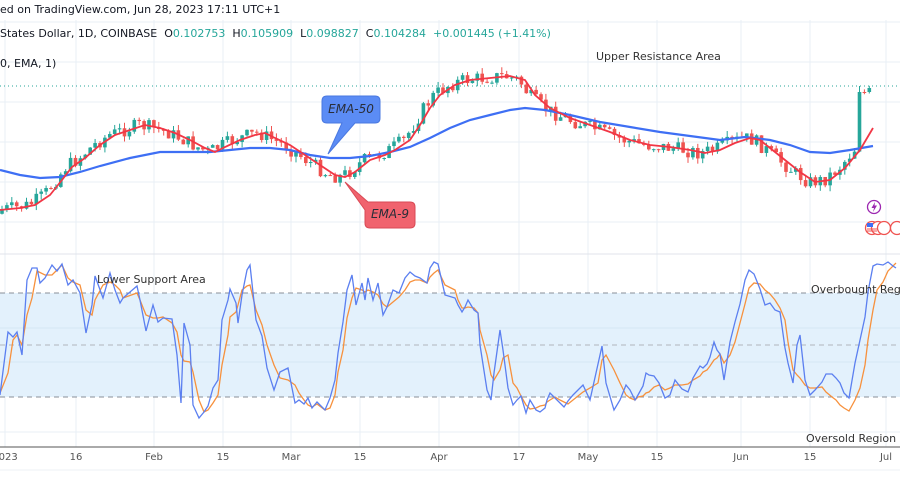 Image resolution: width=900 pixels, height=500 pixels. What do you see at coordinates (267, 33) in the screenshot?
I see `high-value: 0.105909` at bounding box center [267, 33].